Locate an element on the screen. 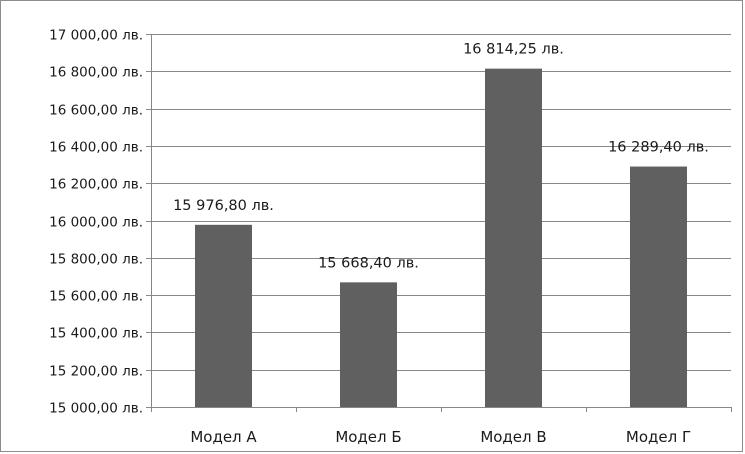  y-tick-label: 15 600,00 лв. is located at coordinates (96, 297).